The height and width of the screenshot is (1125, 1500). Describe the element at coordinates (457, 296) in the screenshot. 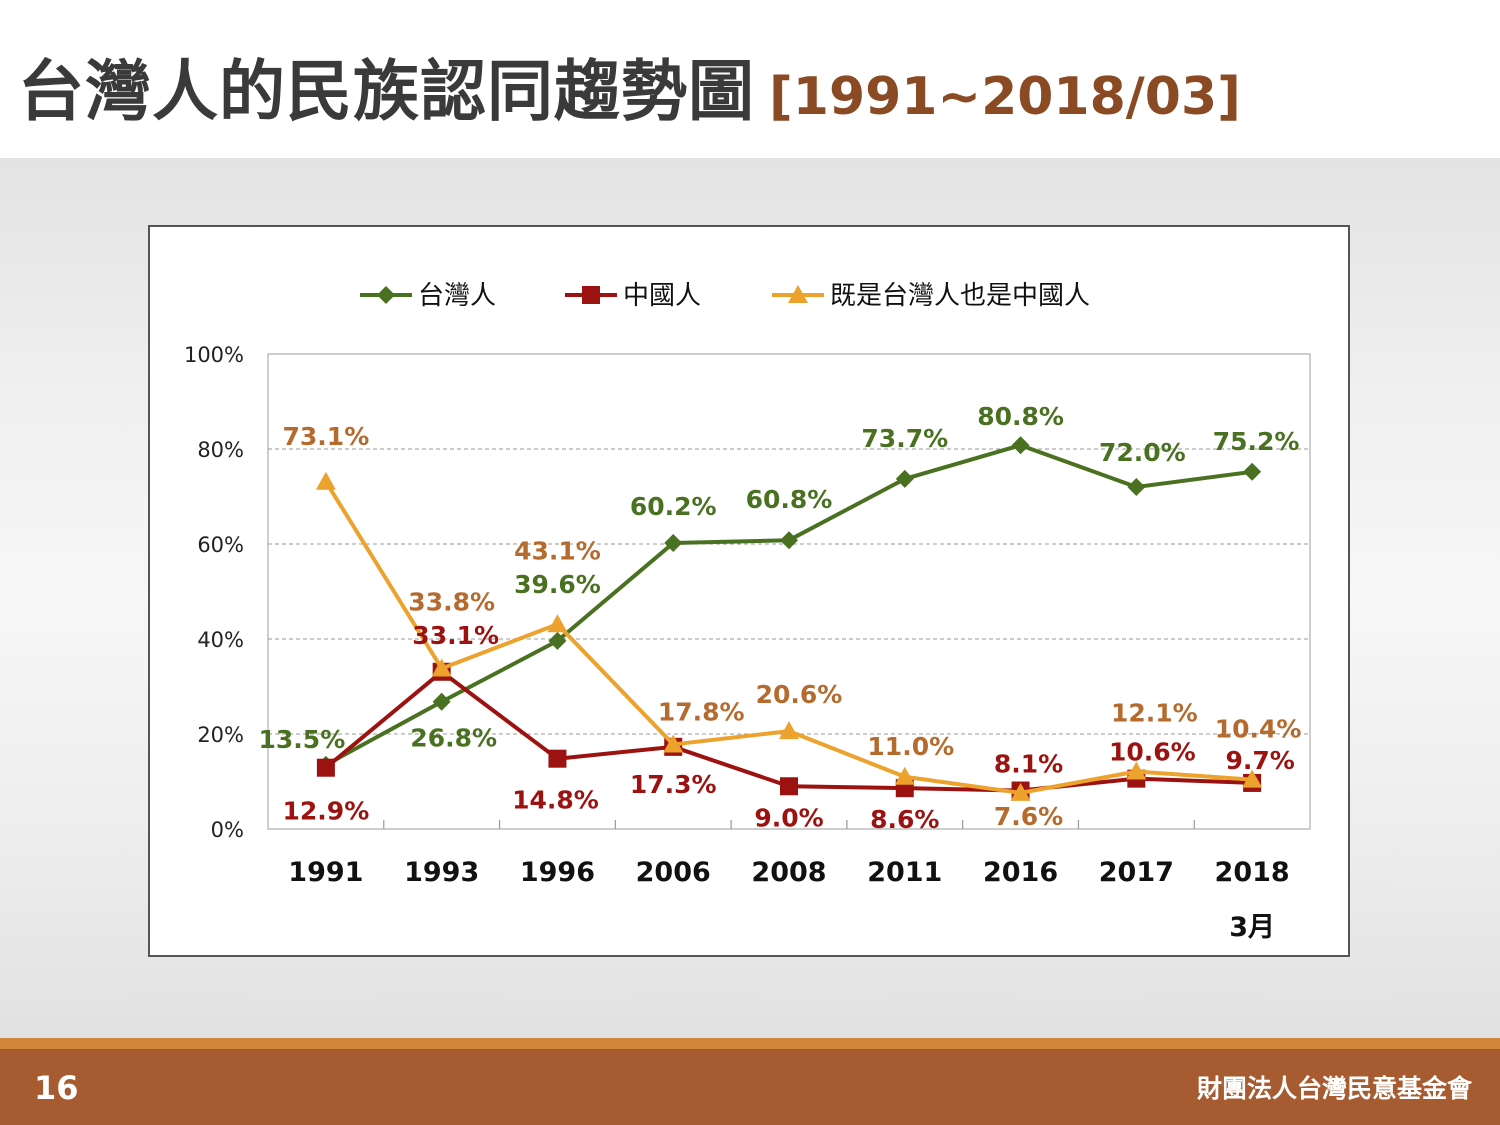

I see `legend-label: 台灣人` at that location.